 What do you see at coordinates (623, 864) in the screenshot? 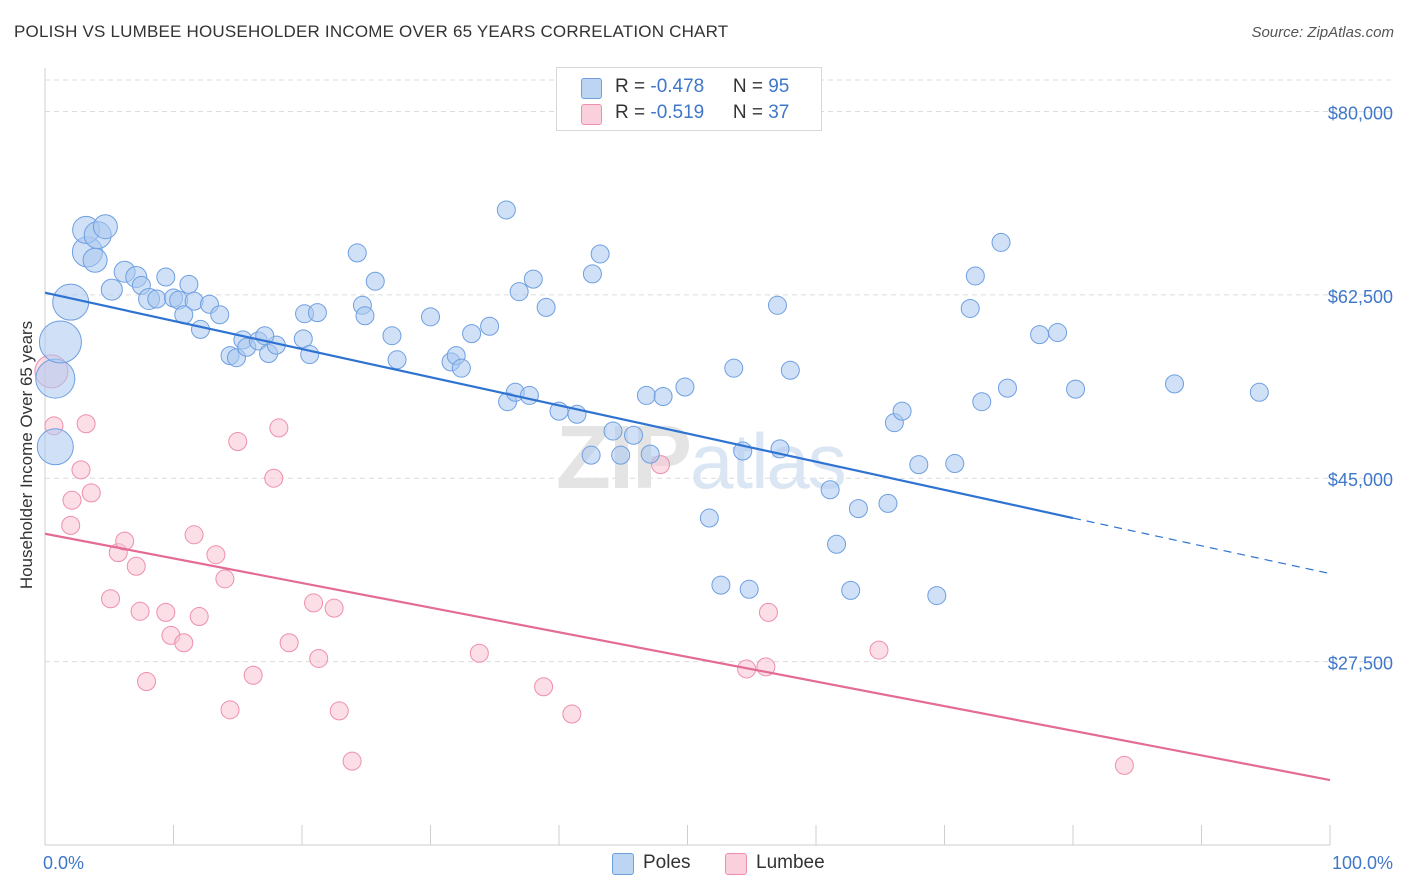
I see `bottom-legend-swatch-poles` at bounding box center [623, 864].